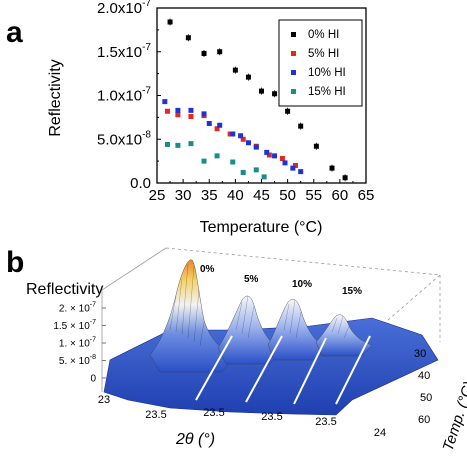 Image resolution: width=467 pixels, height=468 pixels. Describe the element at coordinates (119, 96) in the screenshot. I see `y-tick-mantissa: 1.0x10` at that location.